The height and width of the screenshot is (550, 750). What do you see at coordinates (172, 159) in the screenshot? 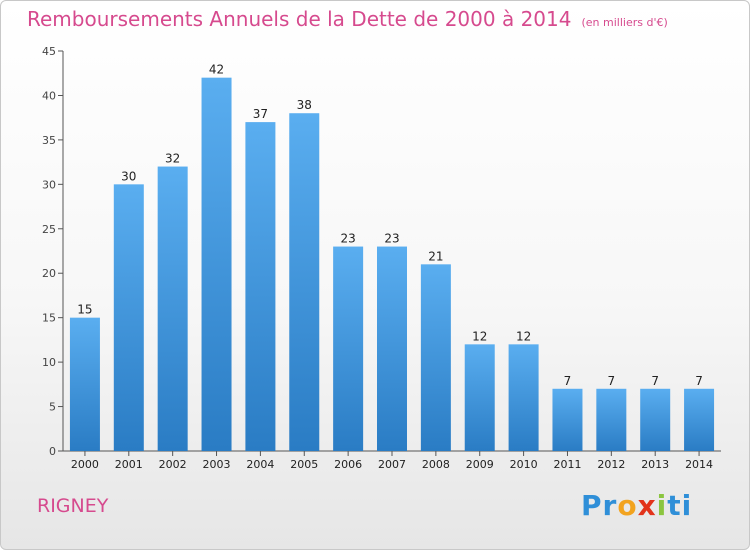
I see `bar-value-label: 32` at bounding box center [172, 159].